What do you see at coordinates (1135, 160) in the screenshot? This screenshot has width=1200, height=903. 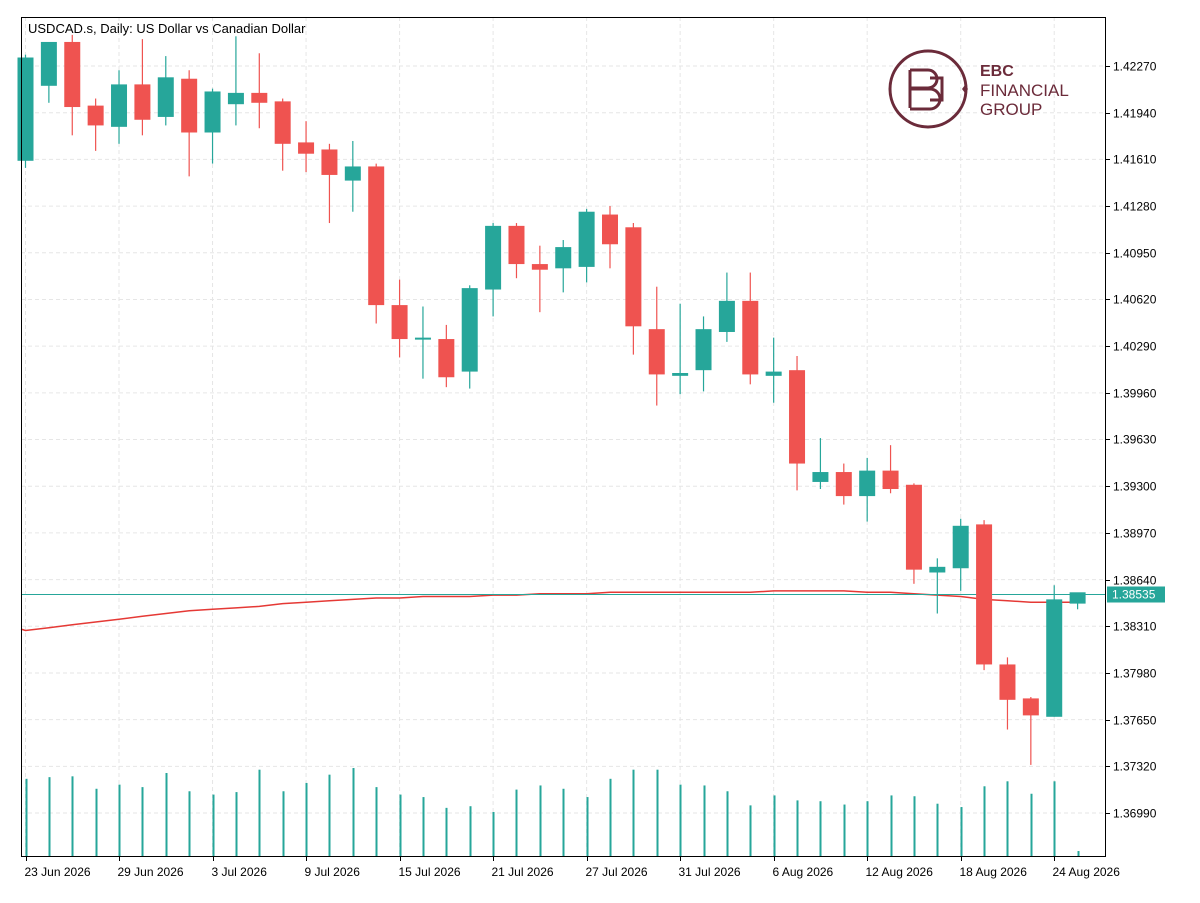 I see `y-tick-label: 1.41610` at bounding box center [1135, 160].